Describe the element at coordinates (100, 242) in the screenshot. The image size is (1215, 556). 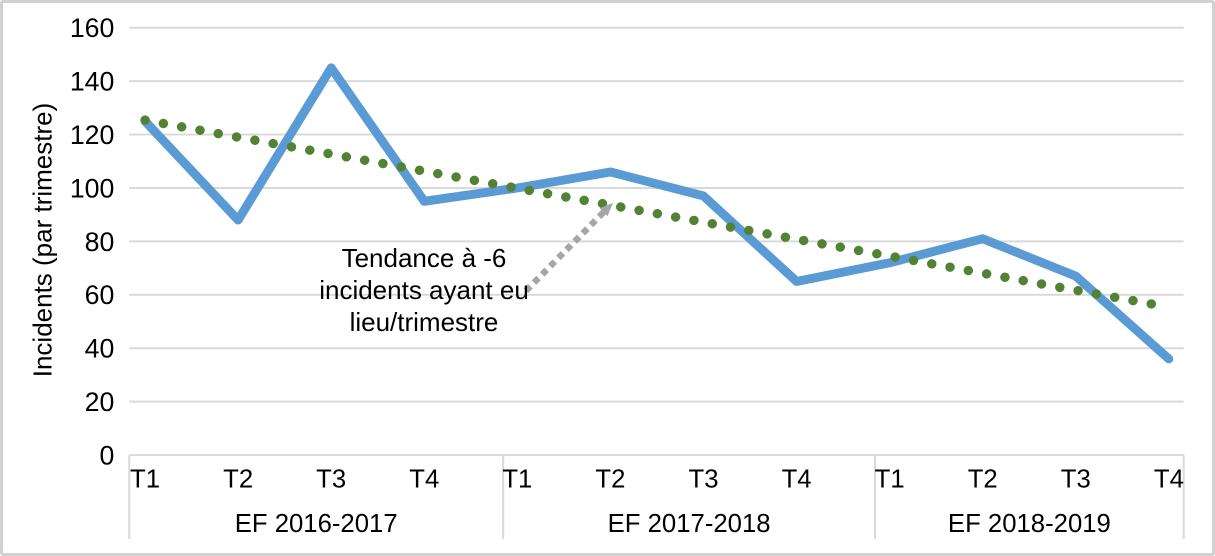
I see `y-tick-label: 80` at that location.